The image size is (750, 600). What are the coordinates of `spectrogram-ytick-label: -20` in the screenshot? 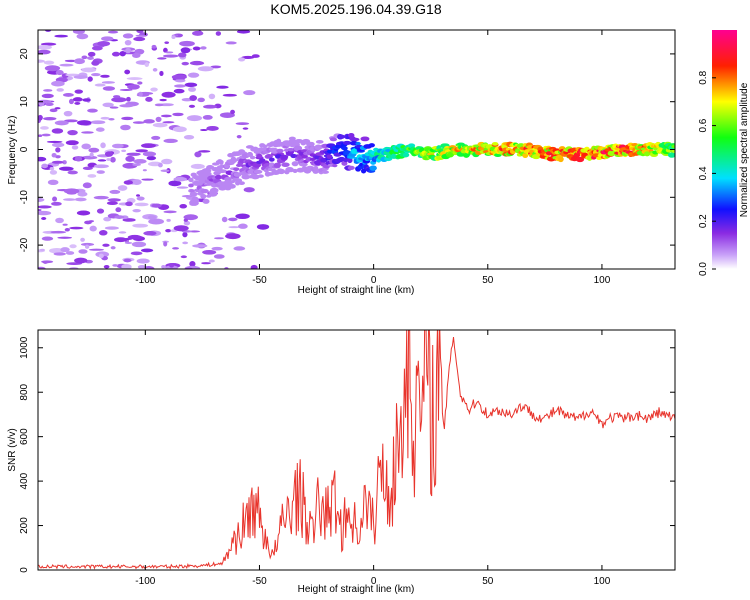 It's located at (24, 244).